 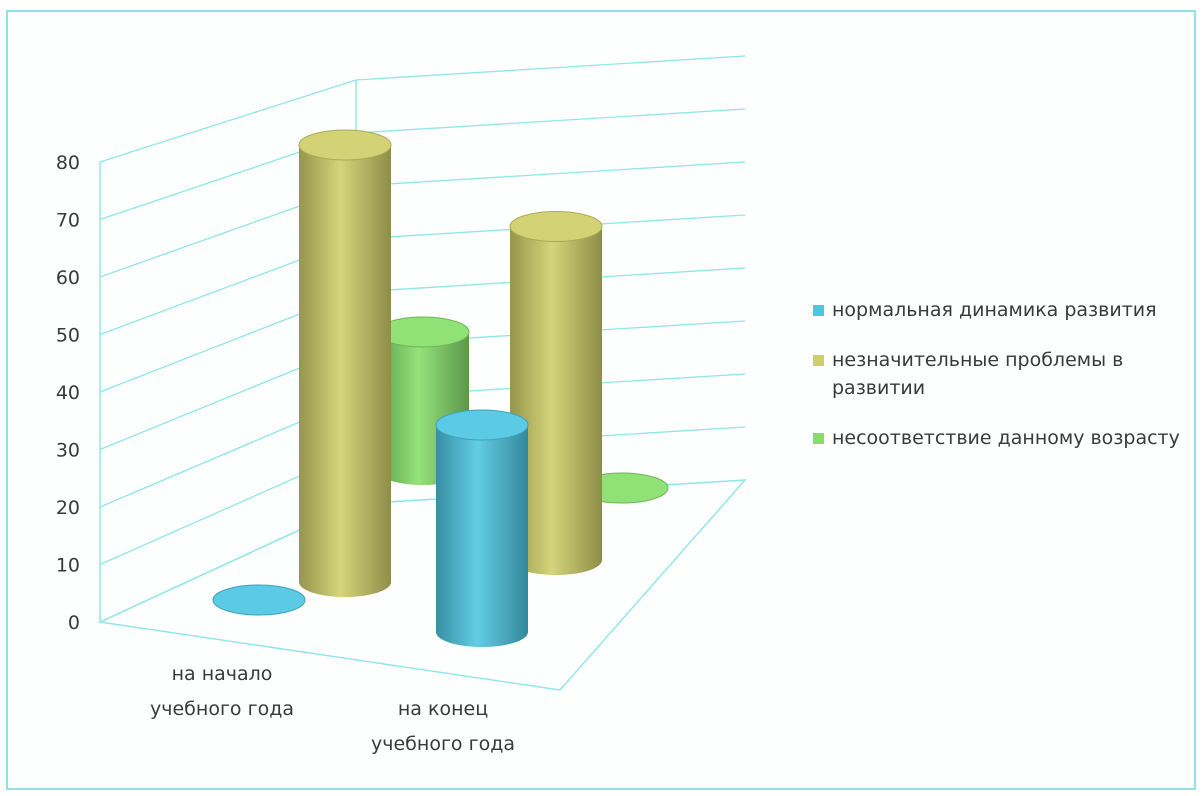 What do you see at coordinates (228, 121) in the screenshot?
I see `gridline-side` at bounding box center [228, 121].